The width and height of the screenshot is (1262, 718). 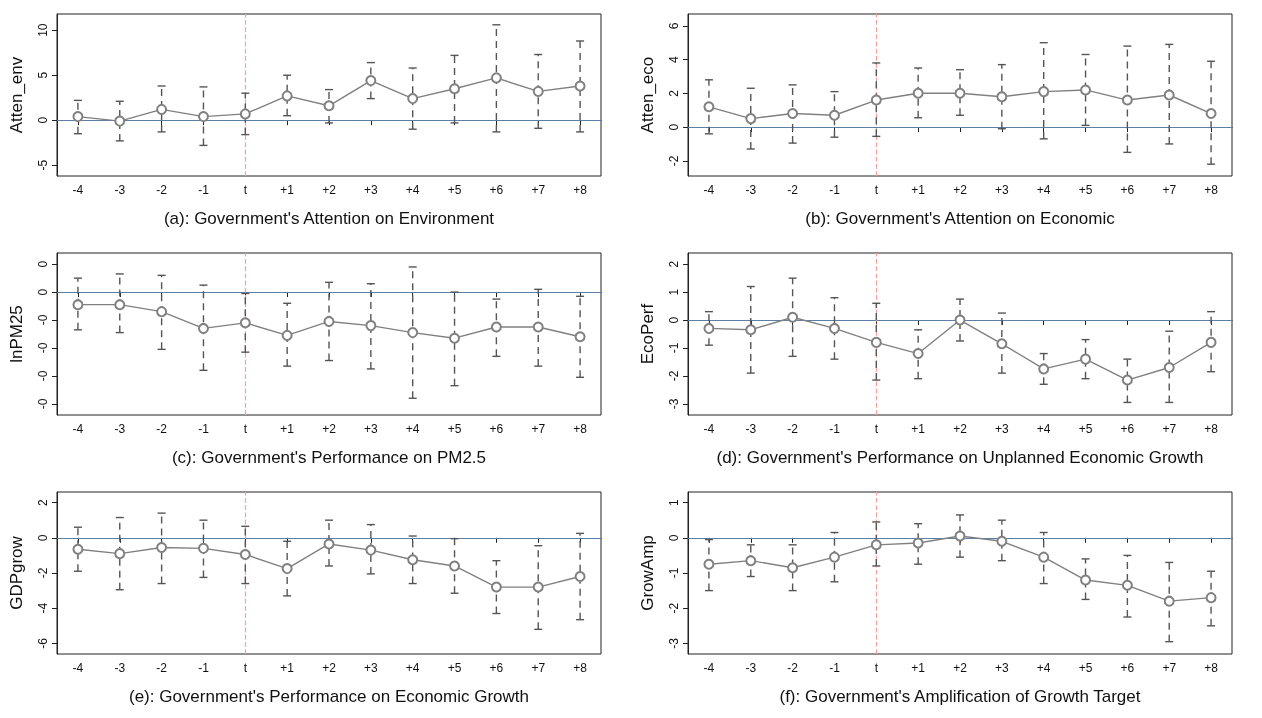 I want to click on y-tick-label: 4, so click(x=674, y=59).